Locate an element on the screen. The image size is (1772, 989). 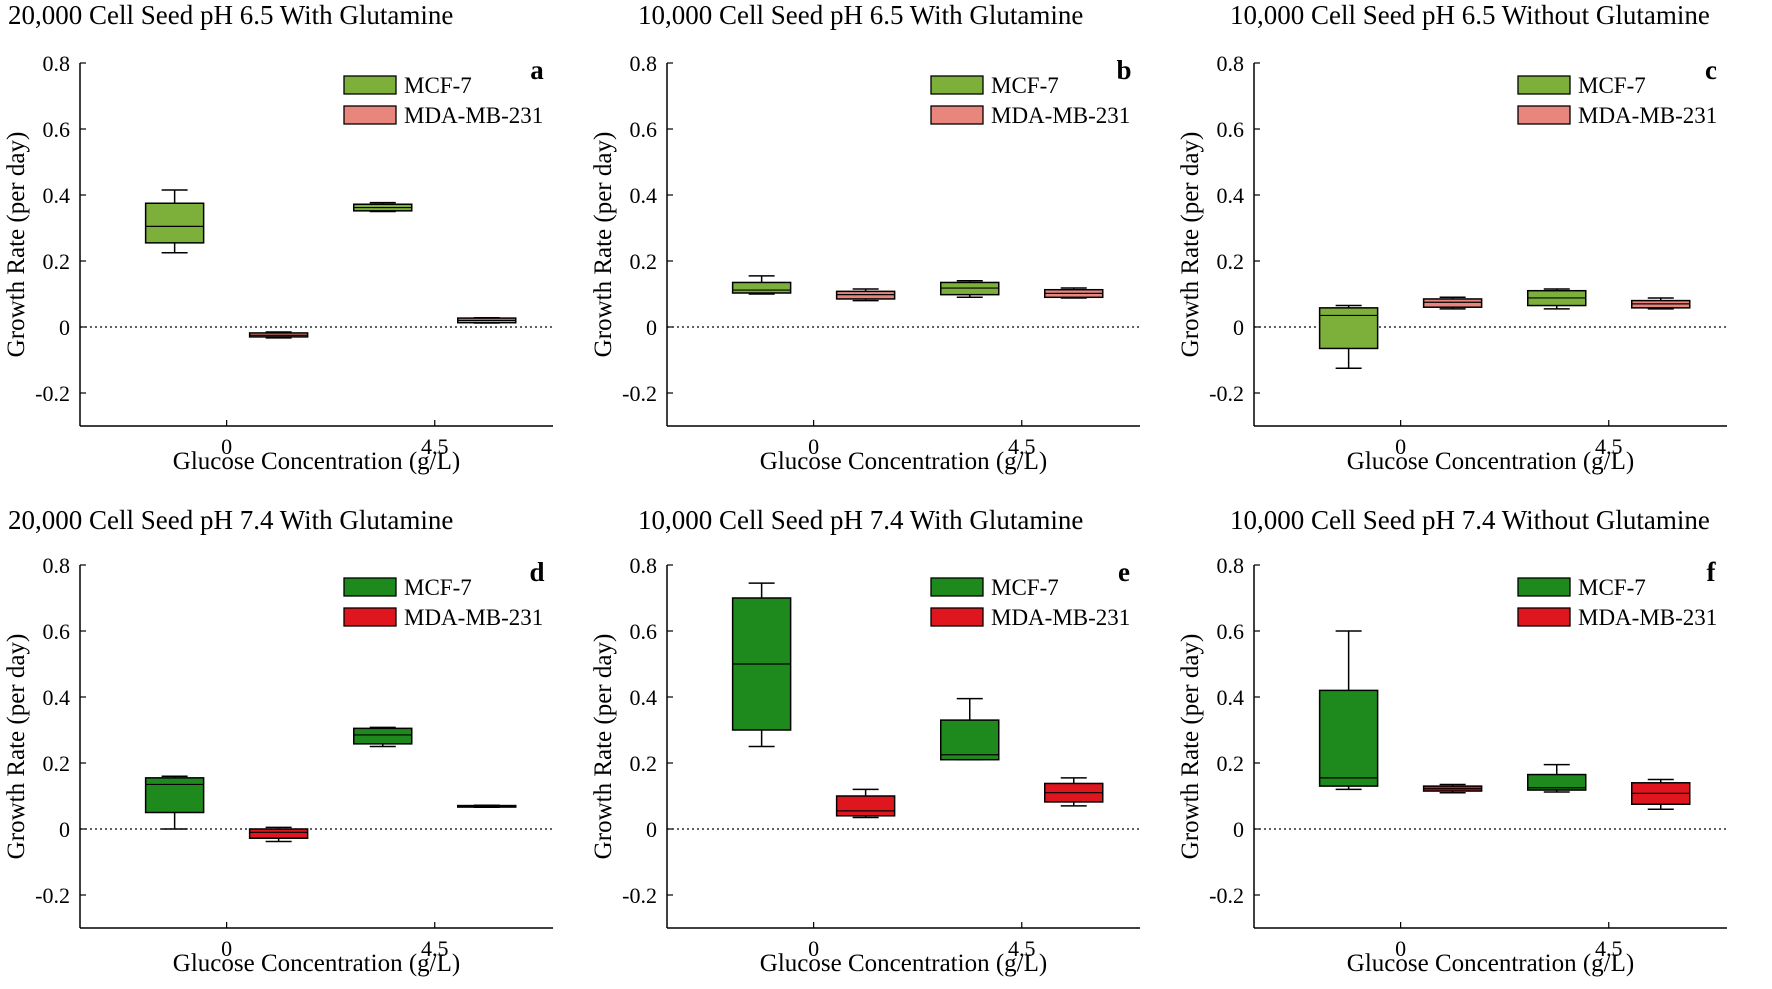
panel-letter: f is located at coordinates (1712, 572).